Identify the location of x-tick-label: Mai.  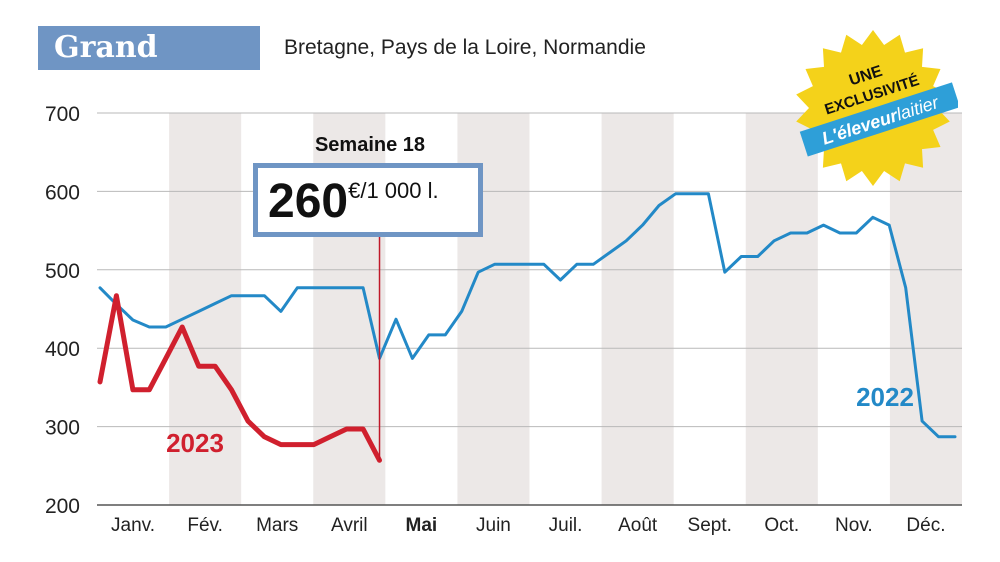
(422, 525).